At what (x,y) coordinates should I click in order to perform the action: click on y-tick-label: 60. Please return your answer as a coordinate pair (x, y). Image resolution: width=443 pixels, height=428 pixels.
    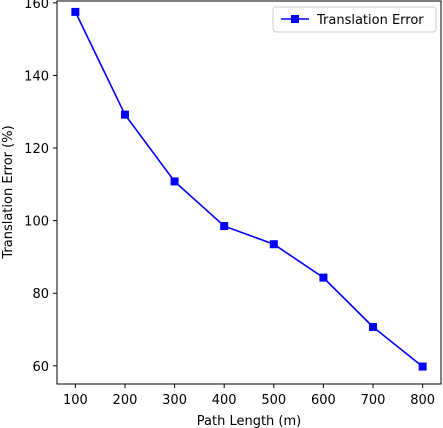
    Looking at the image, I should click on (40, 367).